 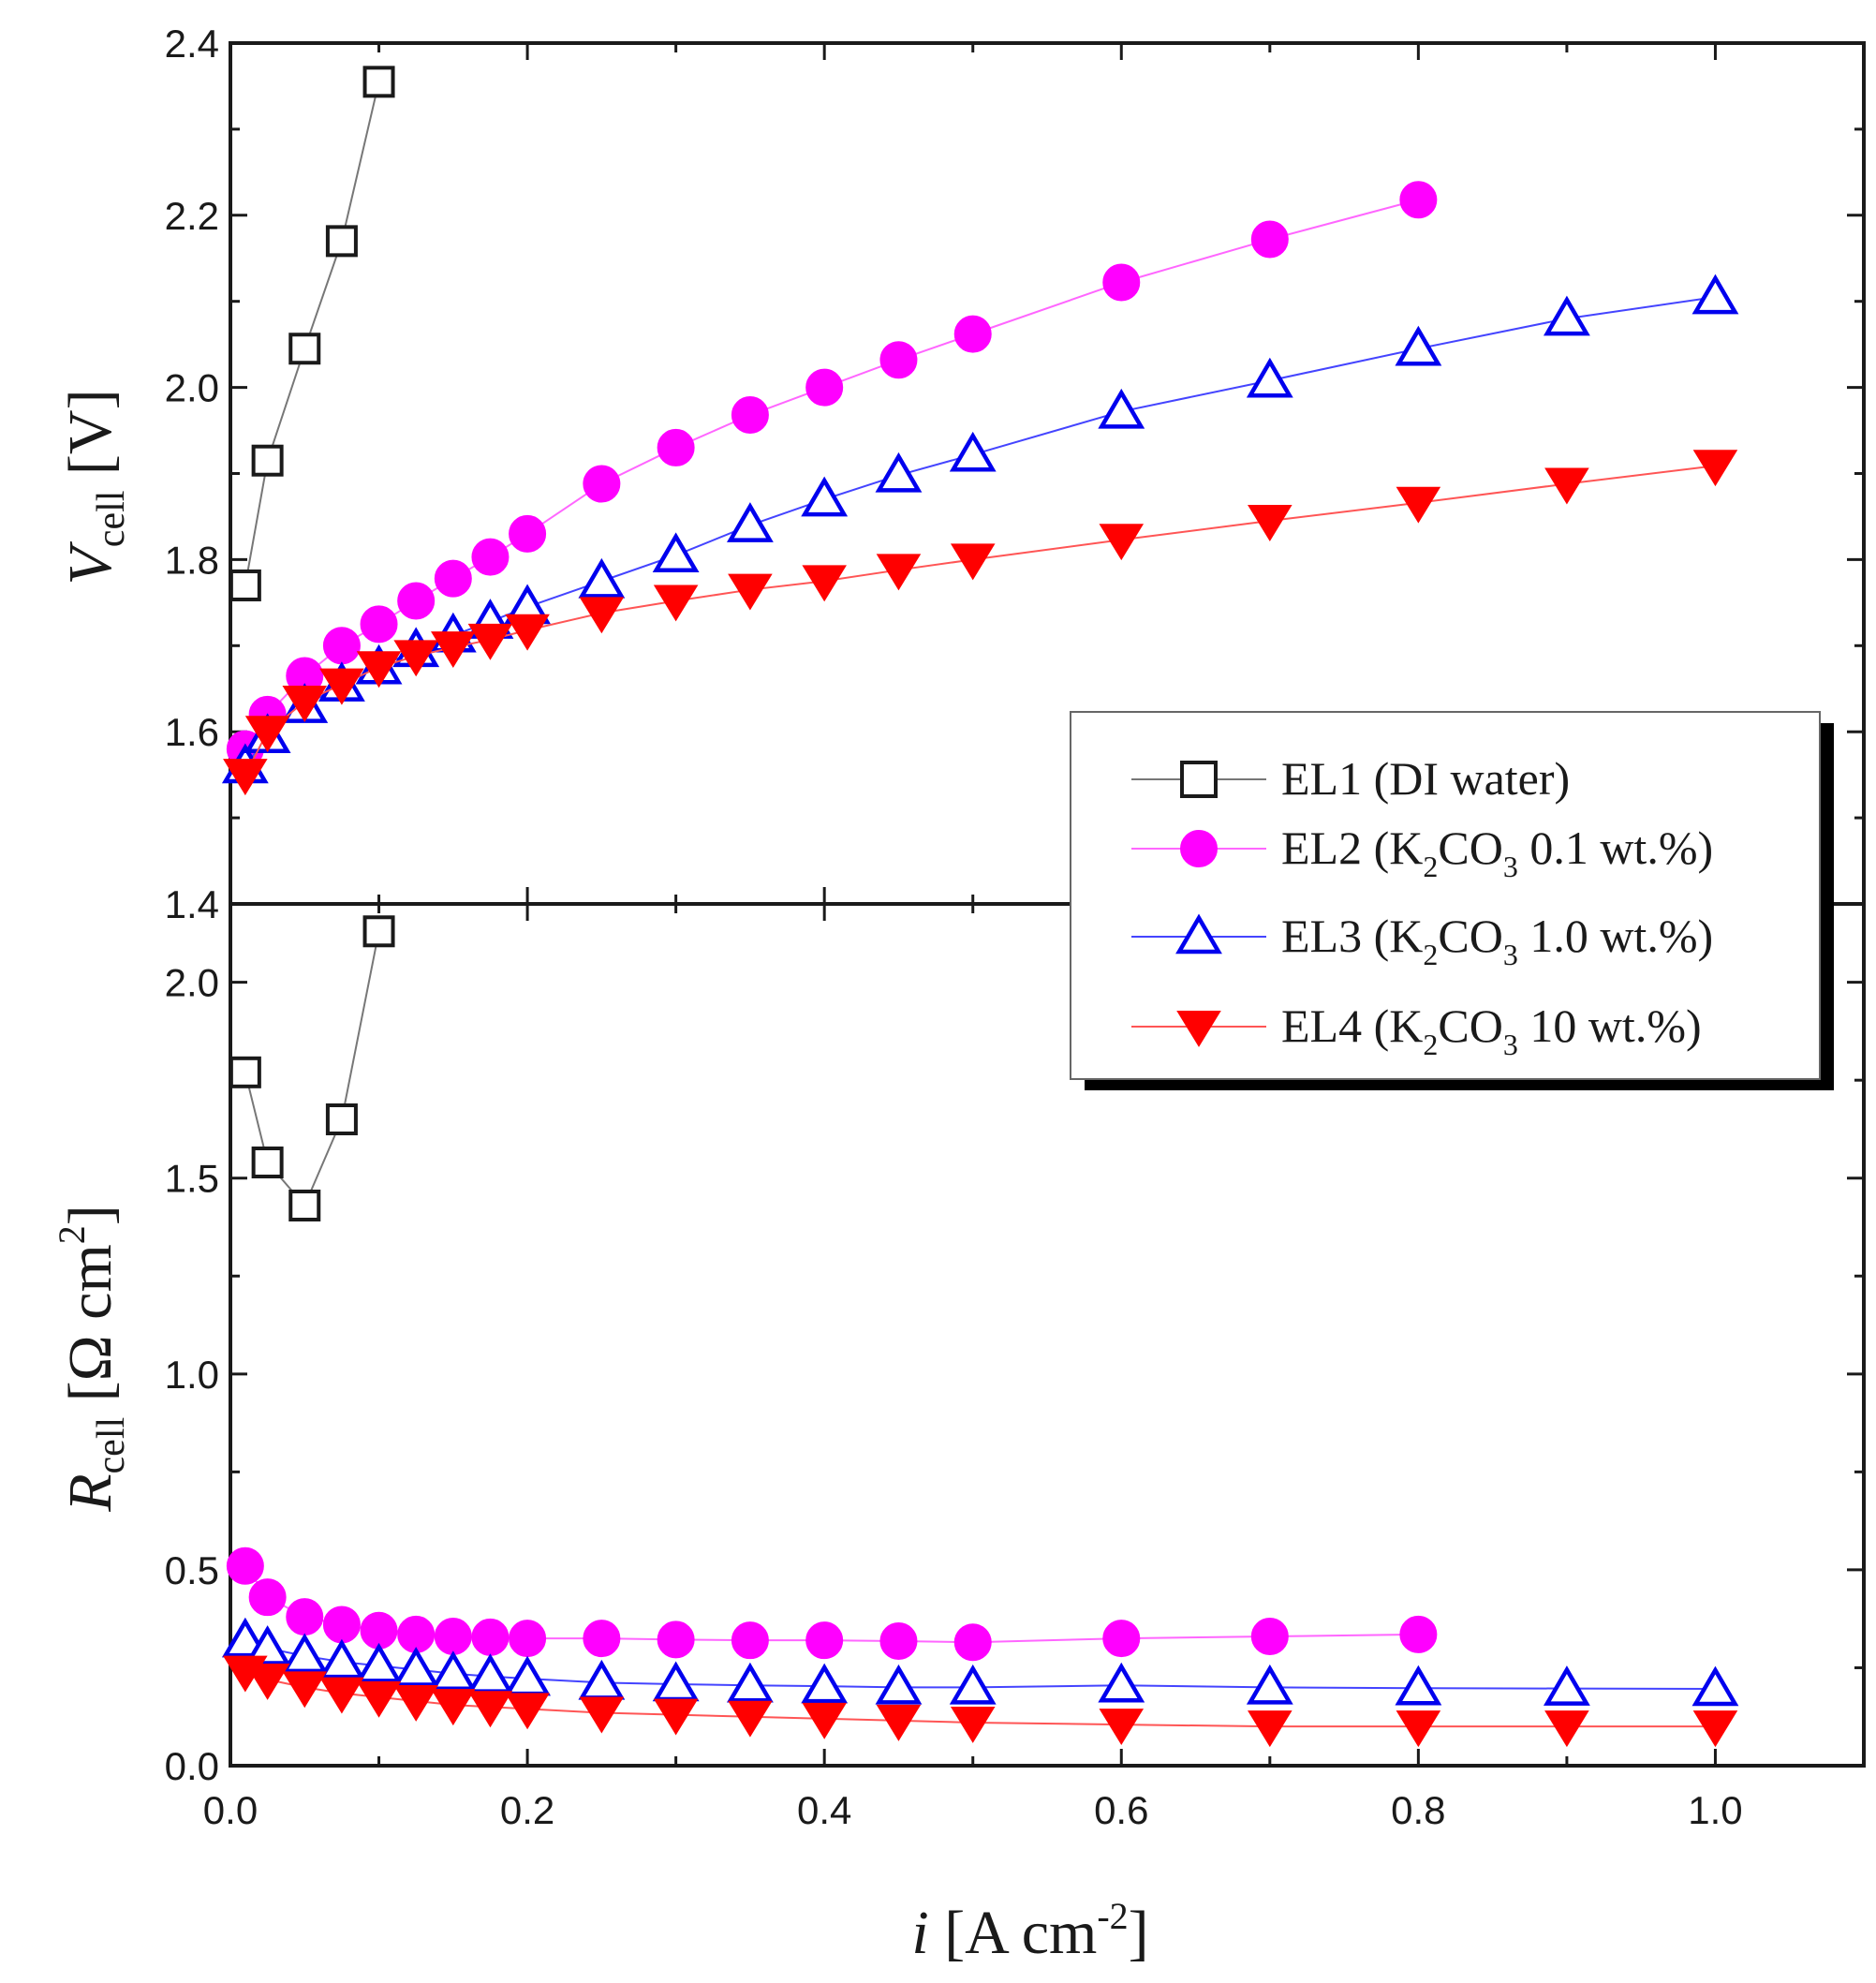 What do you see at coordinates (192, 1179) in the screenshot?
I see `y-tick-label-bottom: 1.5` at bounding box center [192, 1179].